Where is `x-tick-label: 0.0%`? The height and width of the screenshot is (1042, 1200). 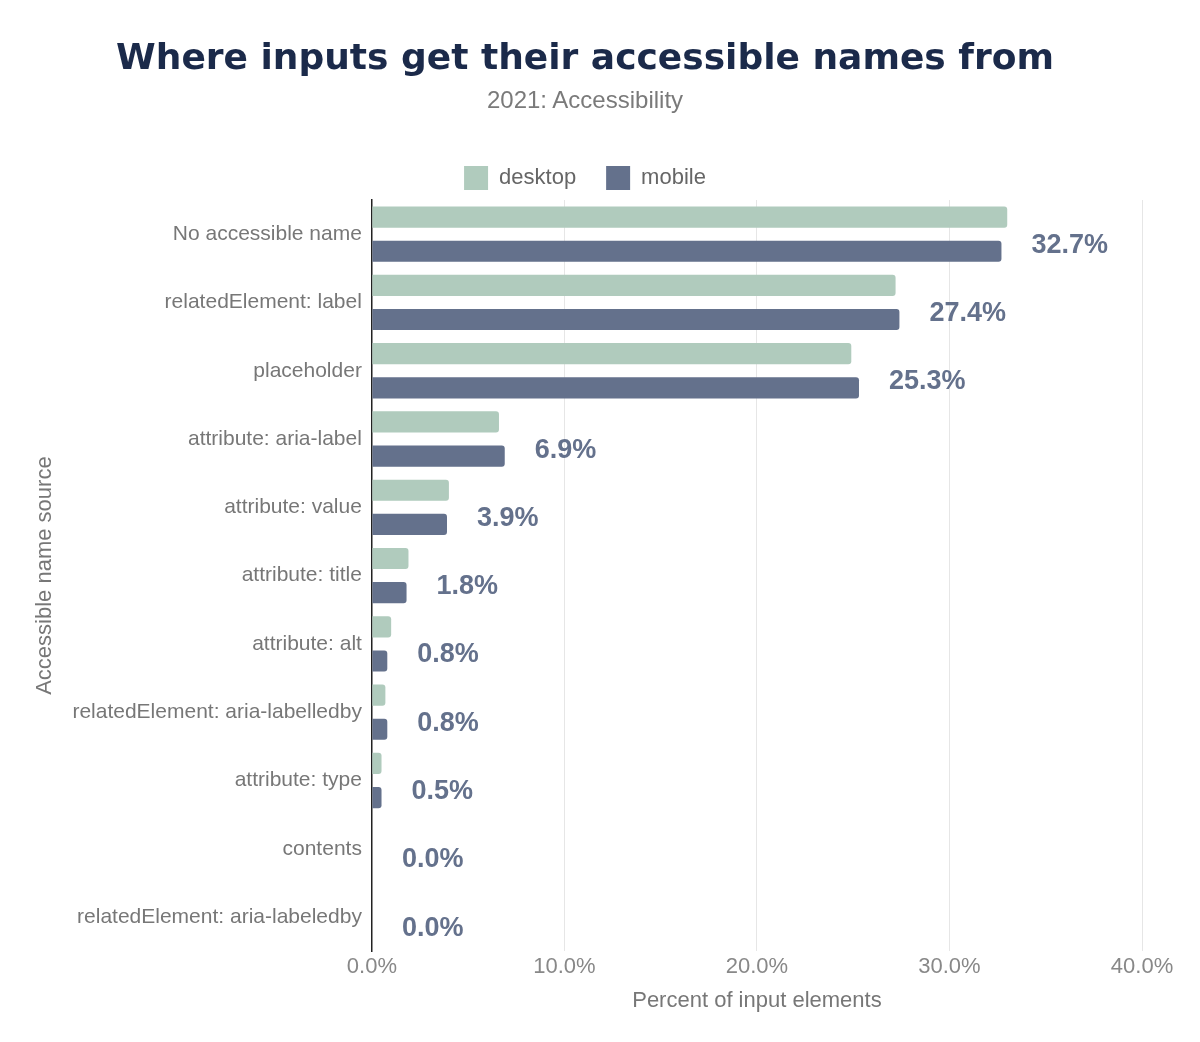
x-tick-label: 0.0% is located at coordinates (371, 966).